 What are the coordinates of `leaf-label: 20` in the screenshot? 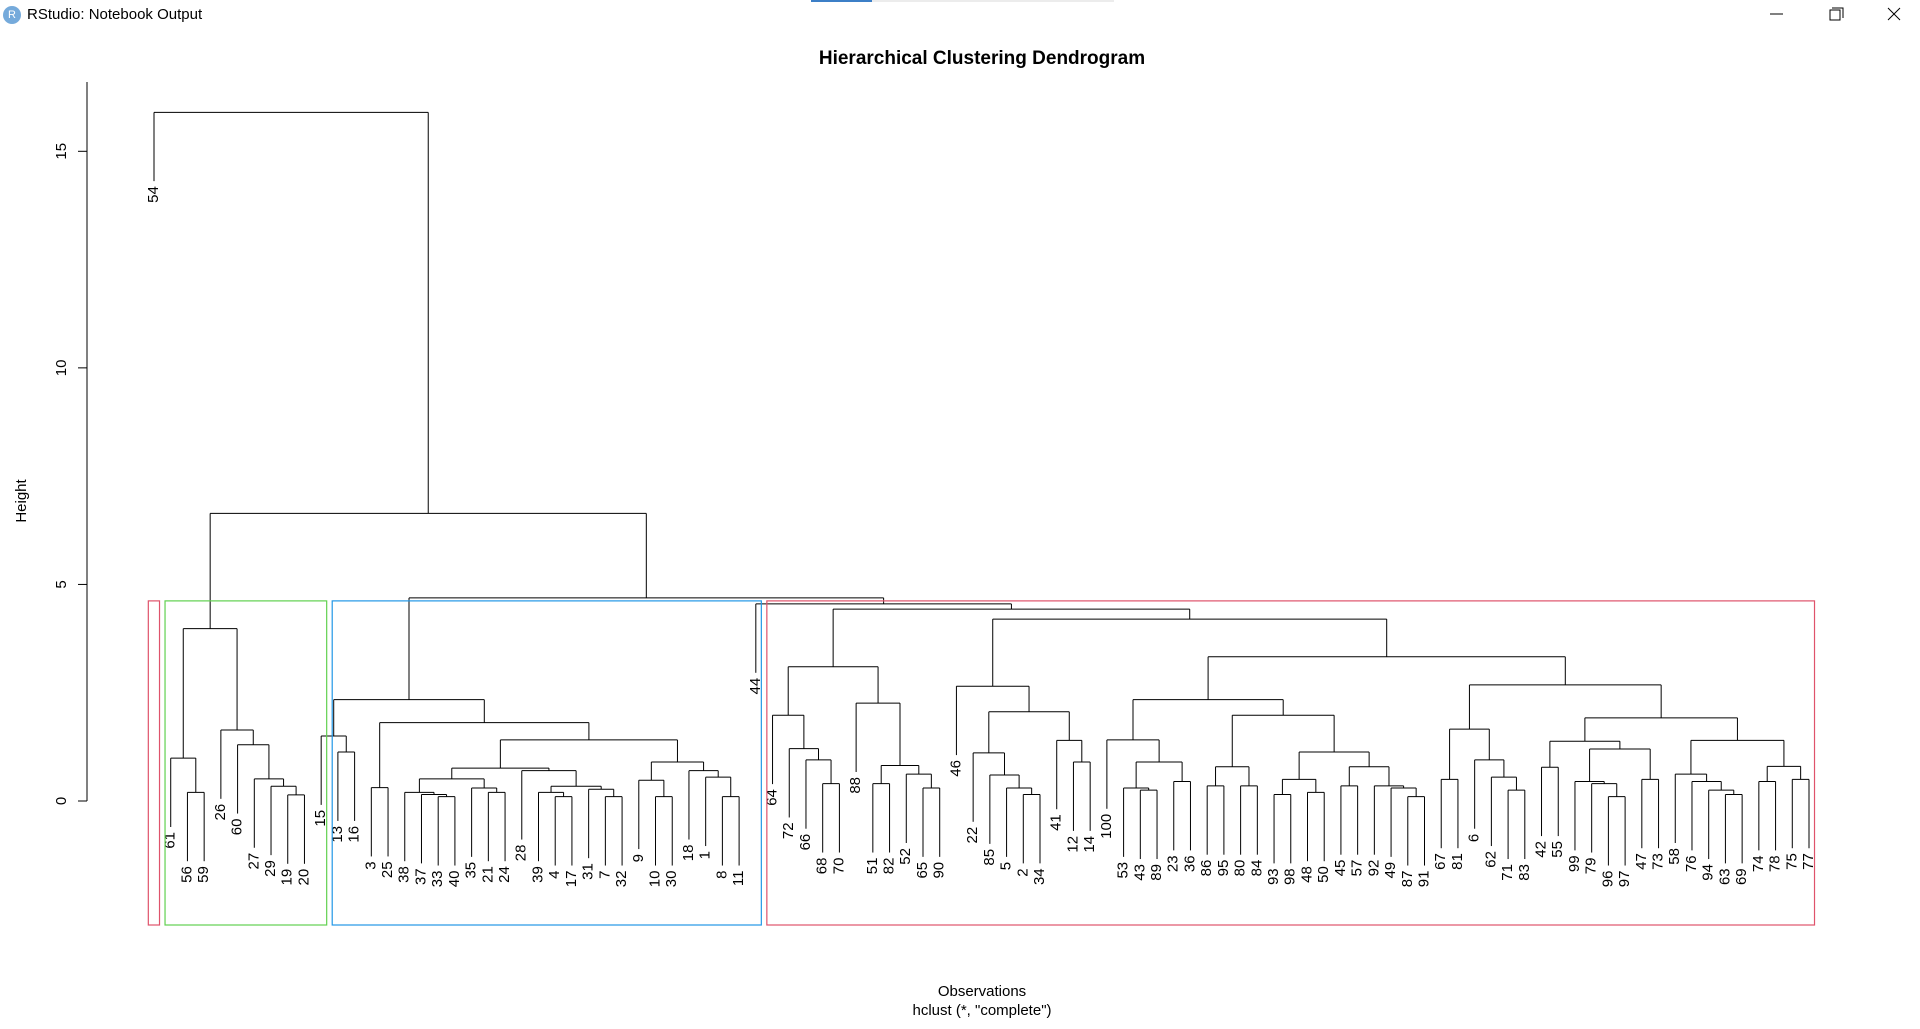 It's located at (303, 877).